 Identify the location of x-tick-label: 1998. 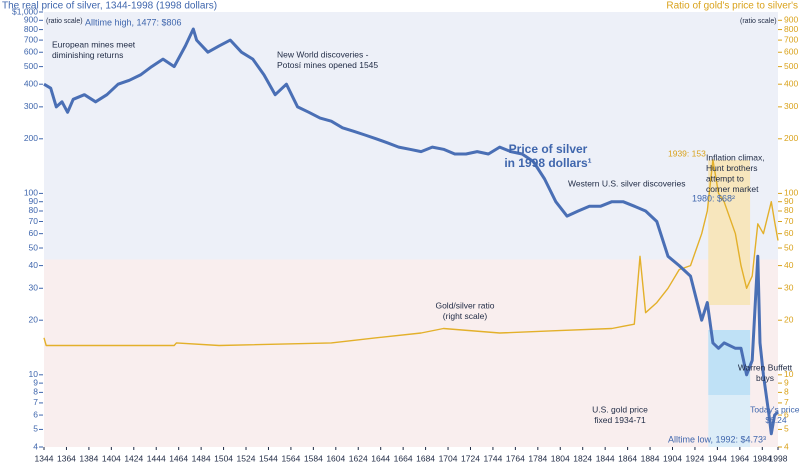
(778, 458).